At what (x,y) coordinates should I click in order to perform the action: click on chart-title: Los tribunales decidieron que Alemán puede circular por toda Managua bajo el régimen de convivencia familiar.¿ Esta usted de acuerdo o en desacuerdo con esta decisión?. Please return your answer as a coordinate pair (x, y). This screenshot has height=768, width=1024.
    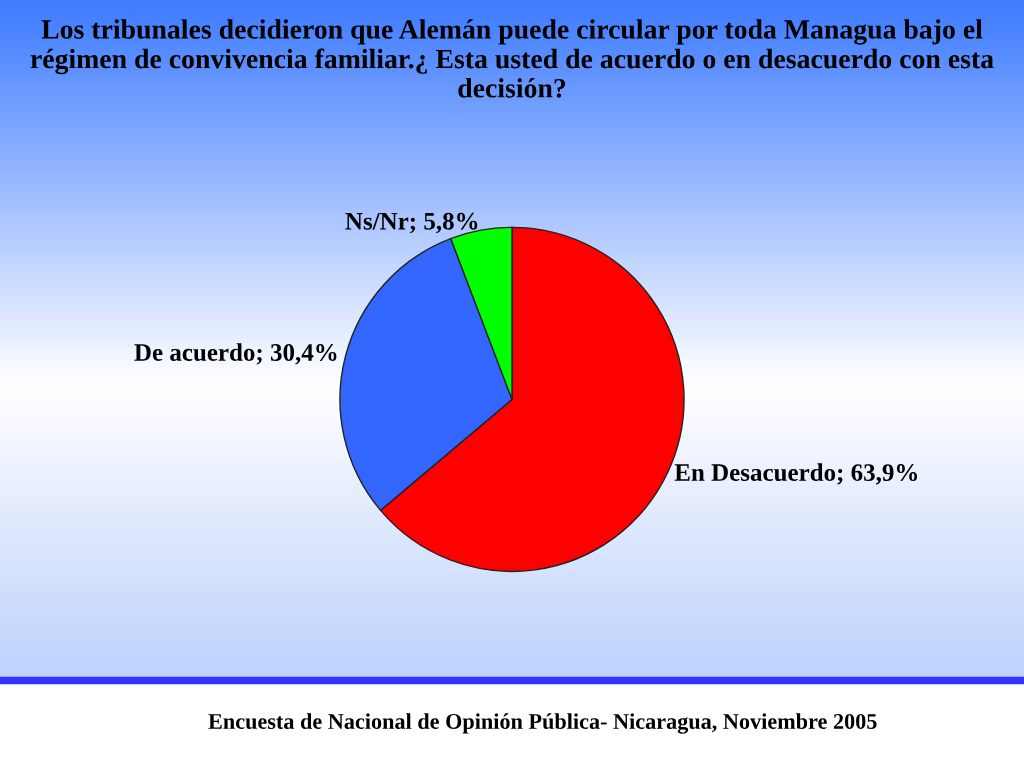
    Looking at the image, I should click on (512, 58).